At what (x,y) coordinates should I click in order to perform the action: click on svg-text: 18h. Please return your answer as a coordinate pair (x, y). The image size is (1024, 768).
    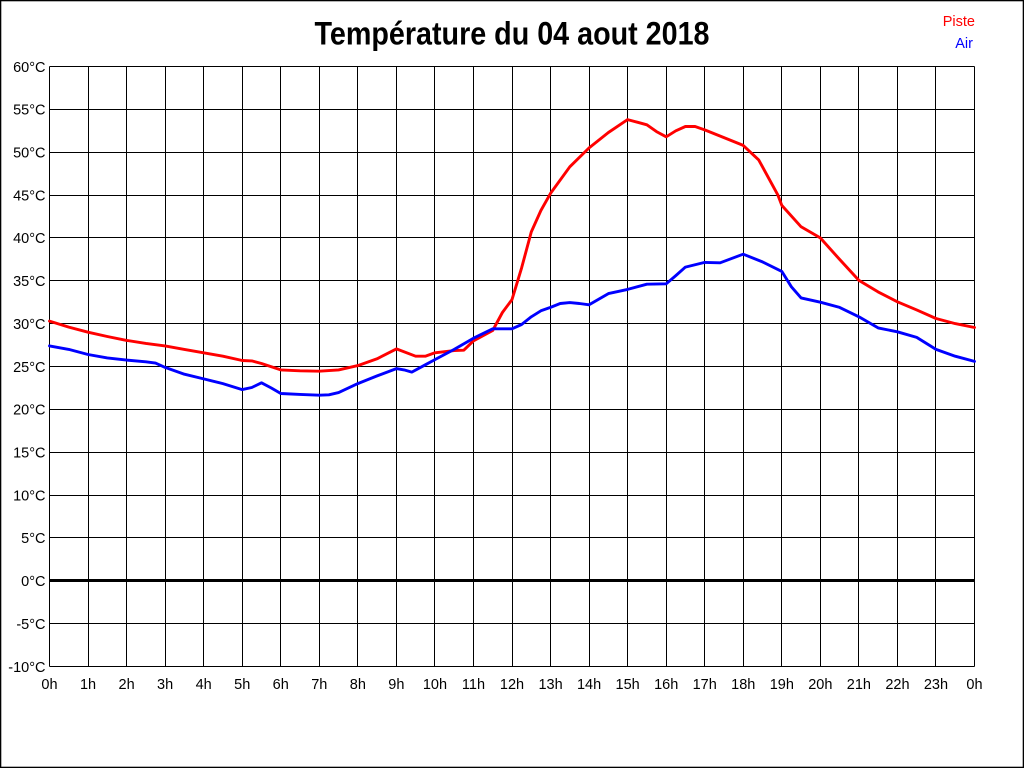
    Looking at the image, I should click on (743, 685).